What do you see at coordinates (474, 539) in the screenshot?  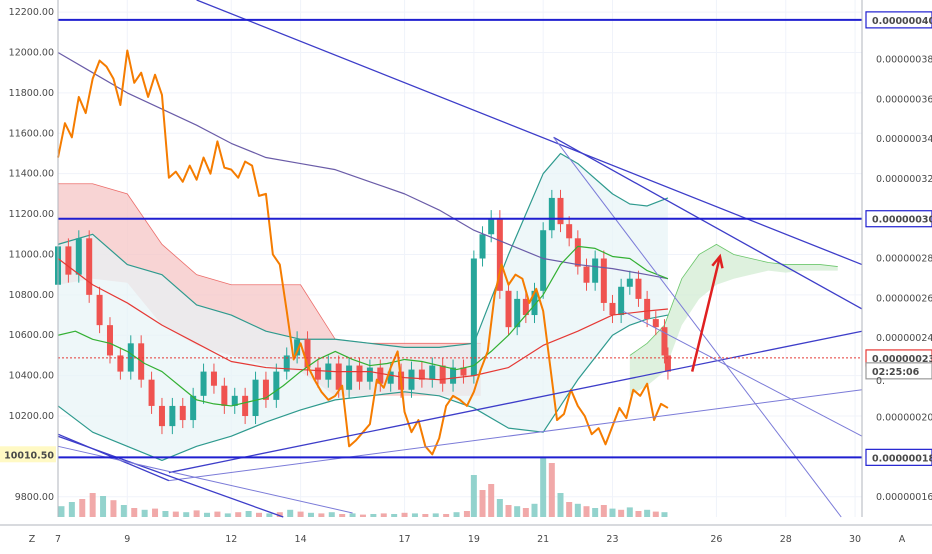 I see `x-axis-tick-label: 19` at bounding box center [474, 539].